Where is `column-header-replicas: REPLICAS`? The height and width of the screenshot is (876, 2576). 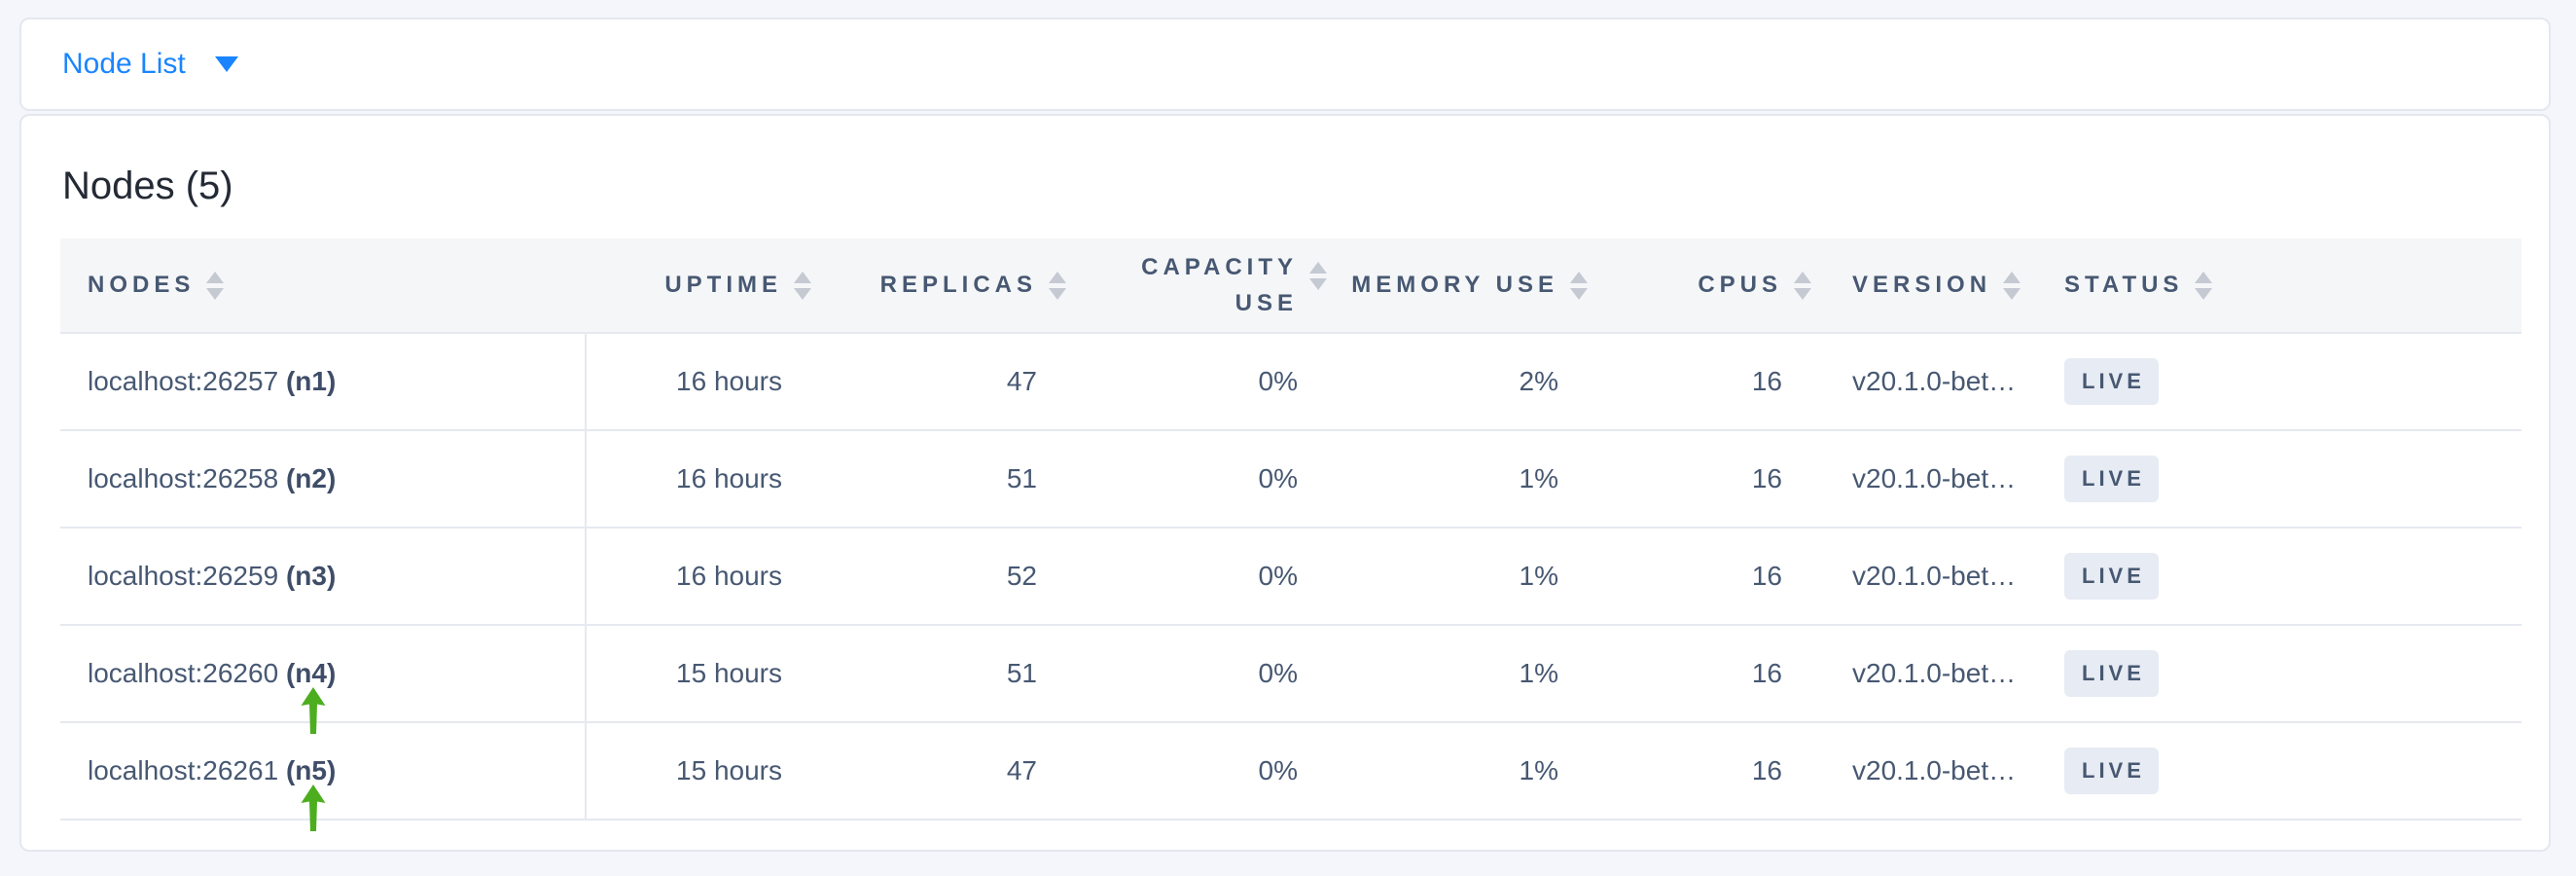
column-header-replicas: REPLICAS is located at coordinates (938, 286).